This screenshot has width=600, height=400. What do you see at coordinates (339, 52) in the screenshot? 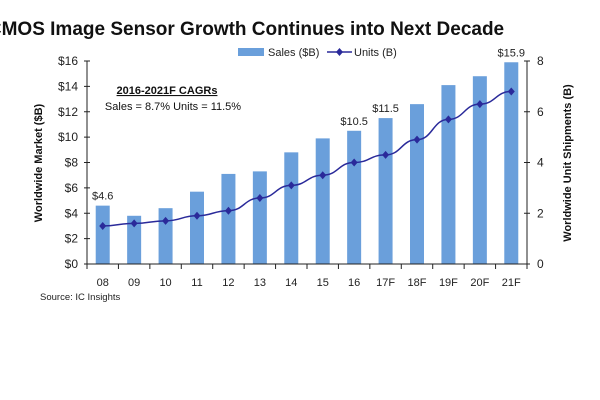
I see `legend-marker-units` at bounding box center [339, 52].